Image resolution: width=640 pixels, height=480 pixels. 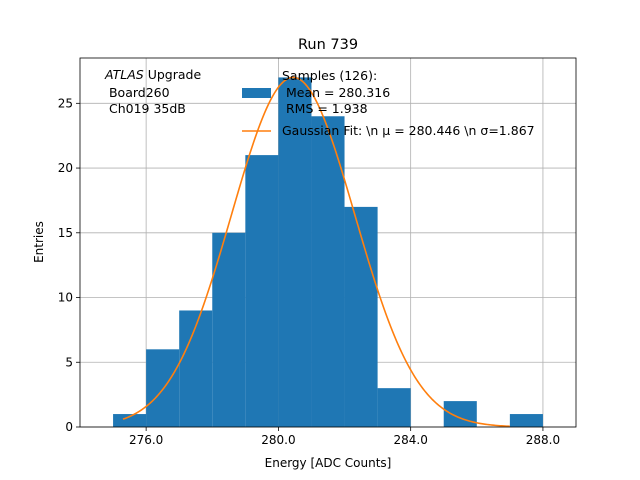 I want to click on y-tick-label: 15, so click(x=65, y=233).